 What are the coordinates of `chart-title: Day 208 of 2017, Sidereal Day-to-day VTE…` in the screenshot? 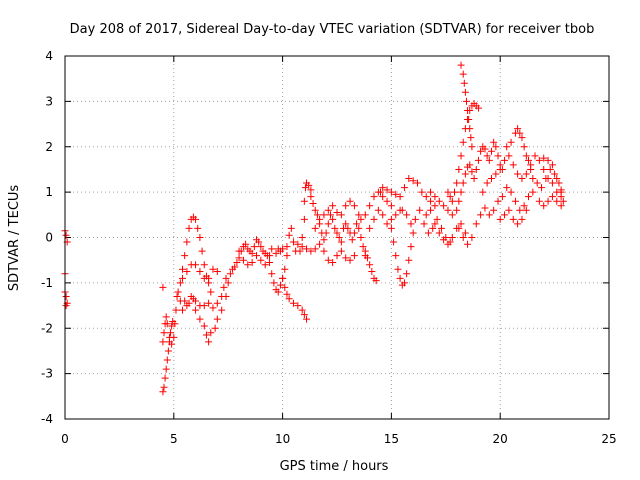 It's located at (332, 29).